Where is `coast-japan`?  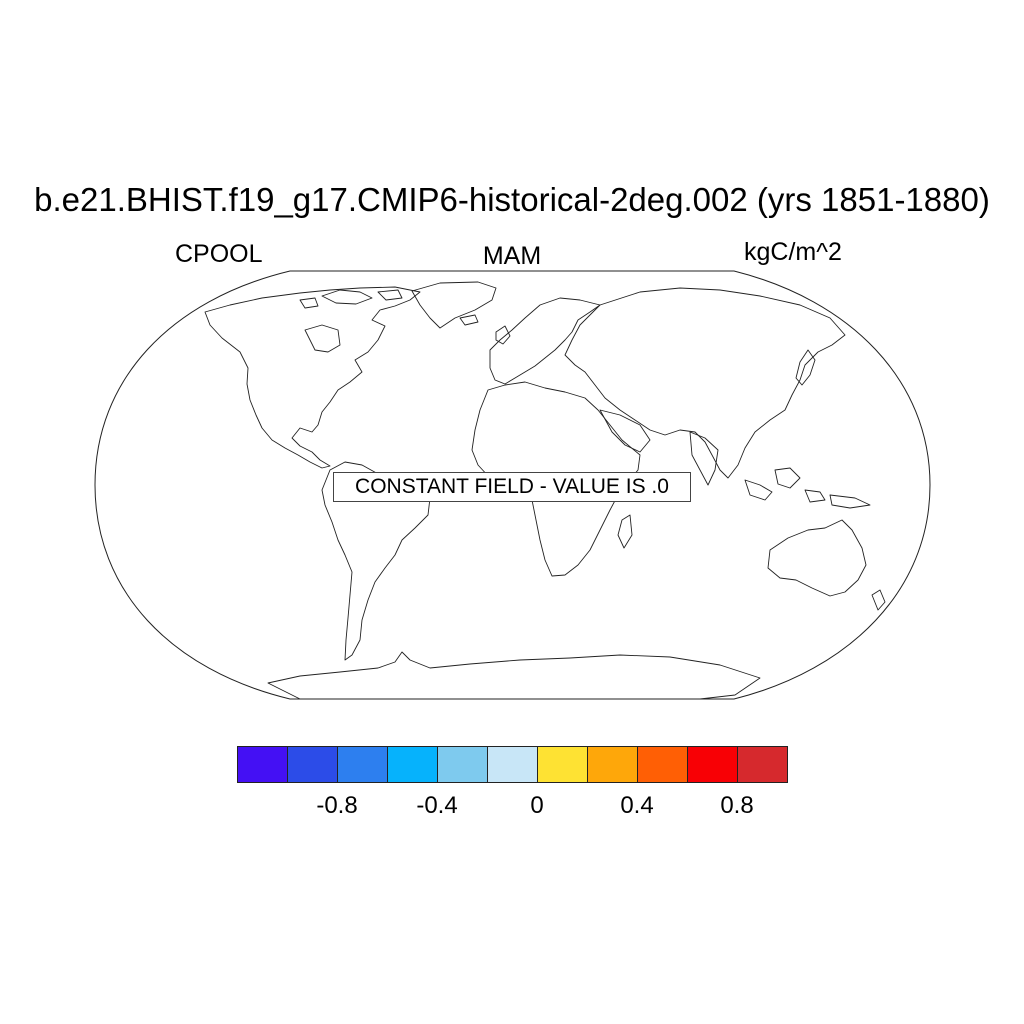 coast-japan is located at coordinates (805, 367).